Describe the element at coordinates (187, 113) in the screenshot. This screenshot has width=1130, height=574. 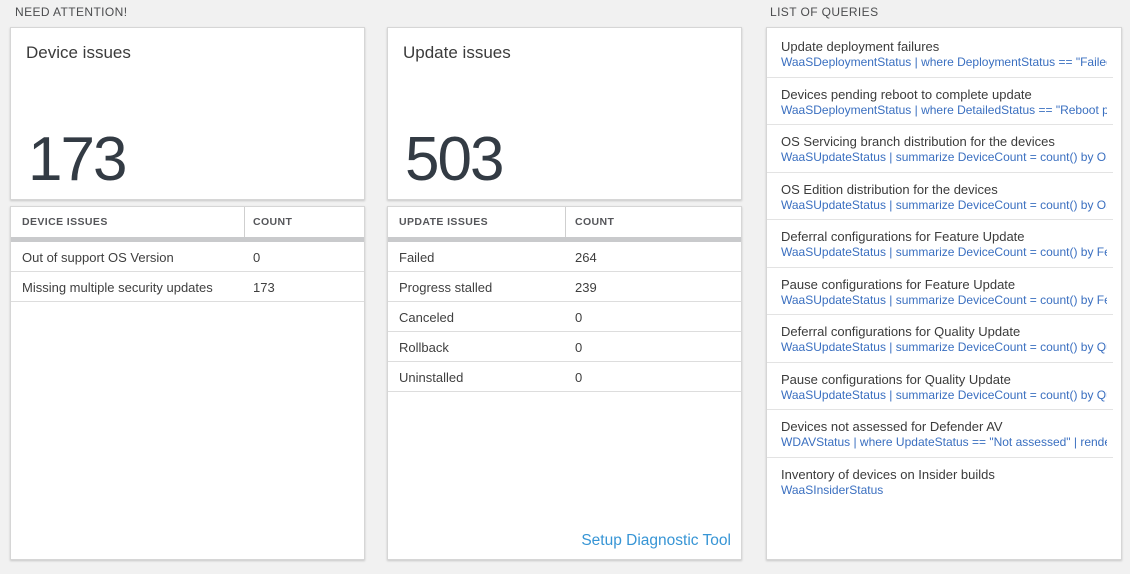
I see `device-issues-tile: Device issues 173` at that location.